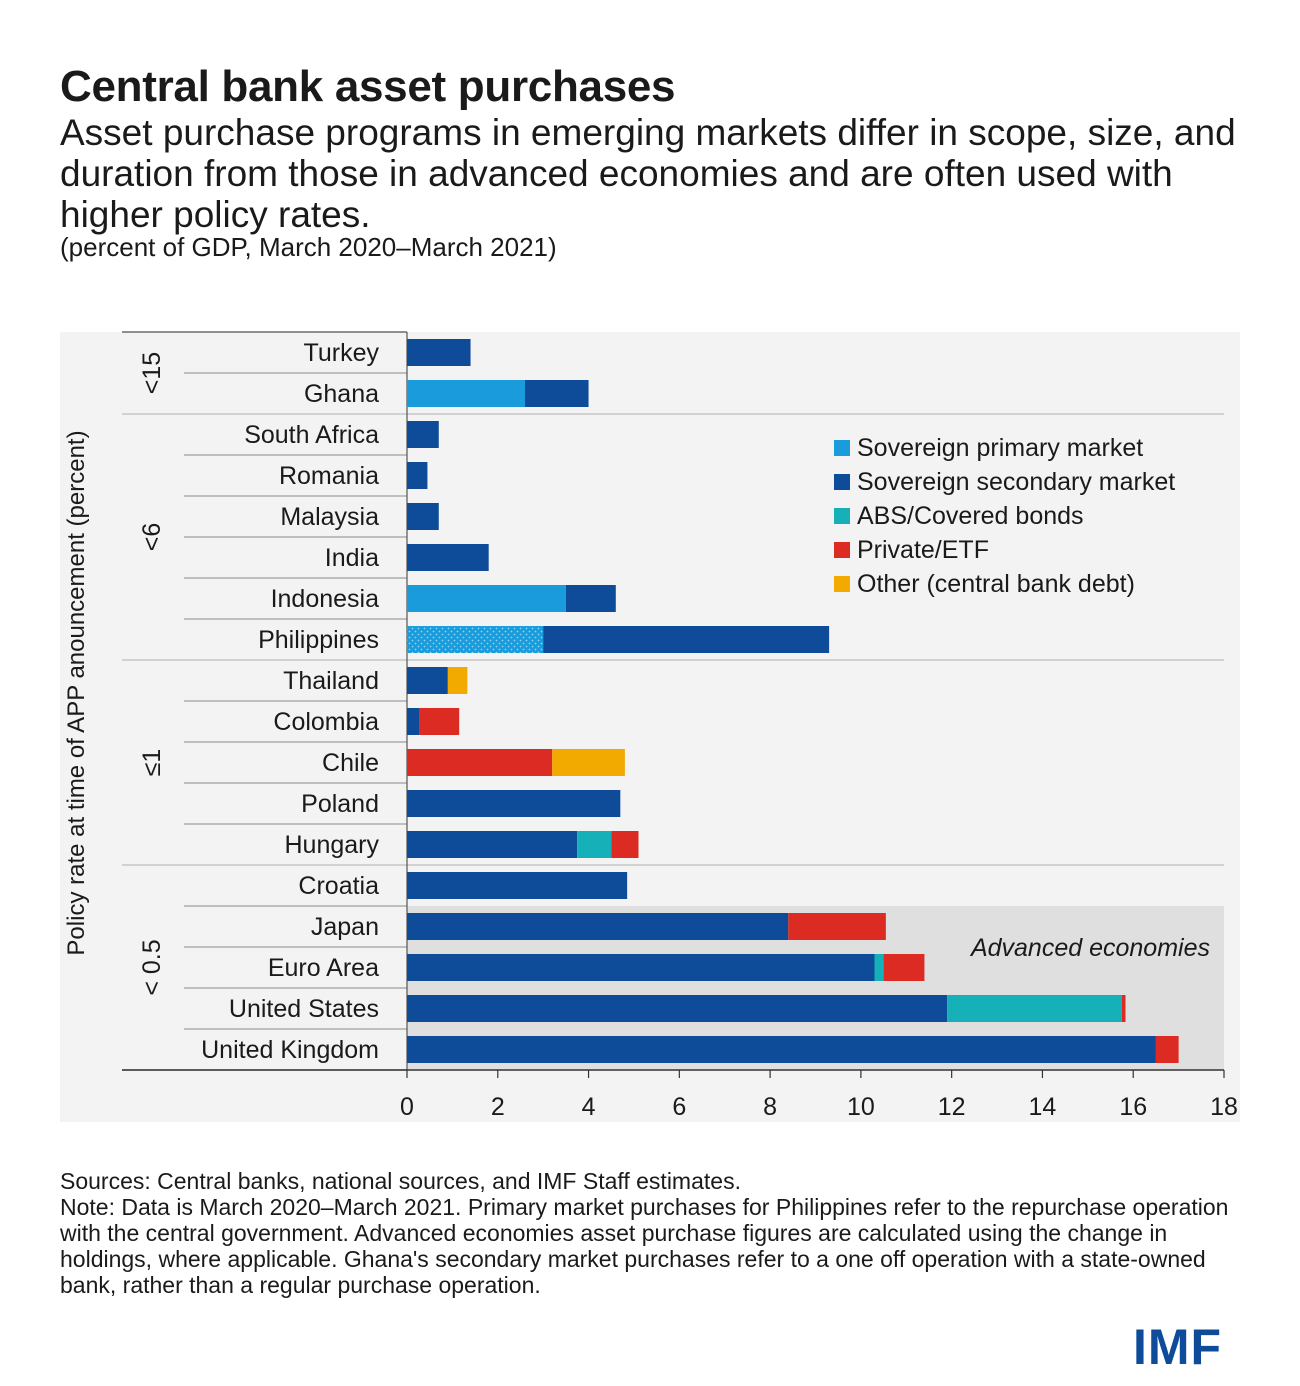 This screenshot has height=1386, width=1300. Describe the element at coordinates (770, 1107) in the screenshot. I see `x-tick-label: 8` at that location.